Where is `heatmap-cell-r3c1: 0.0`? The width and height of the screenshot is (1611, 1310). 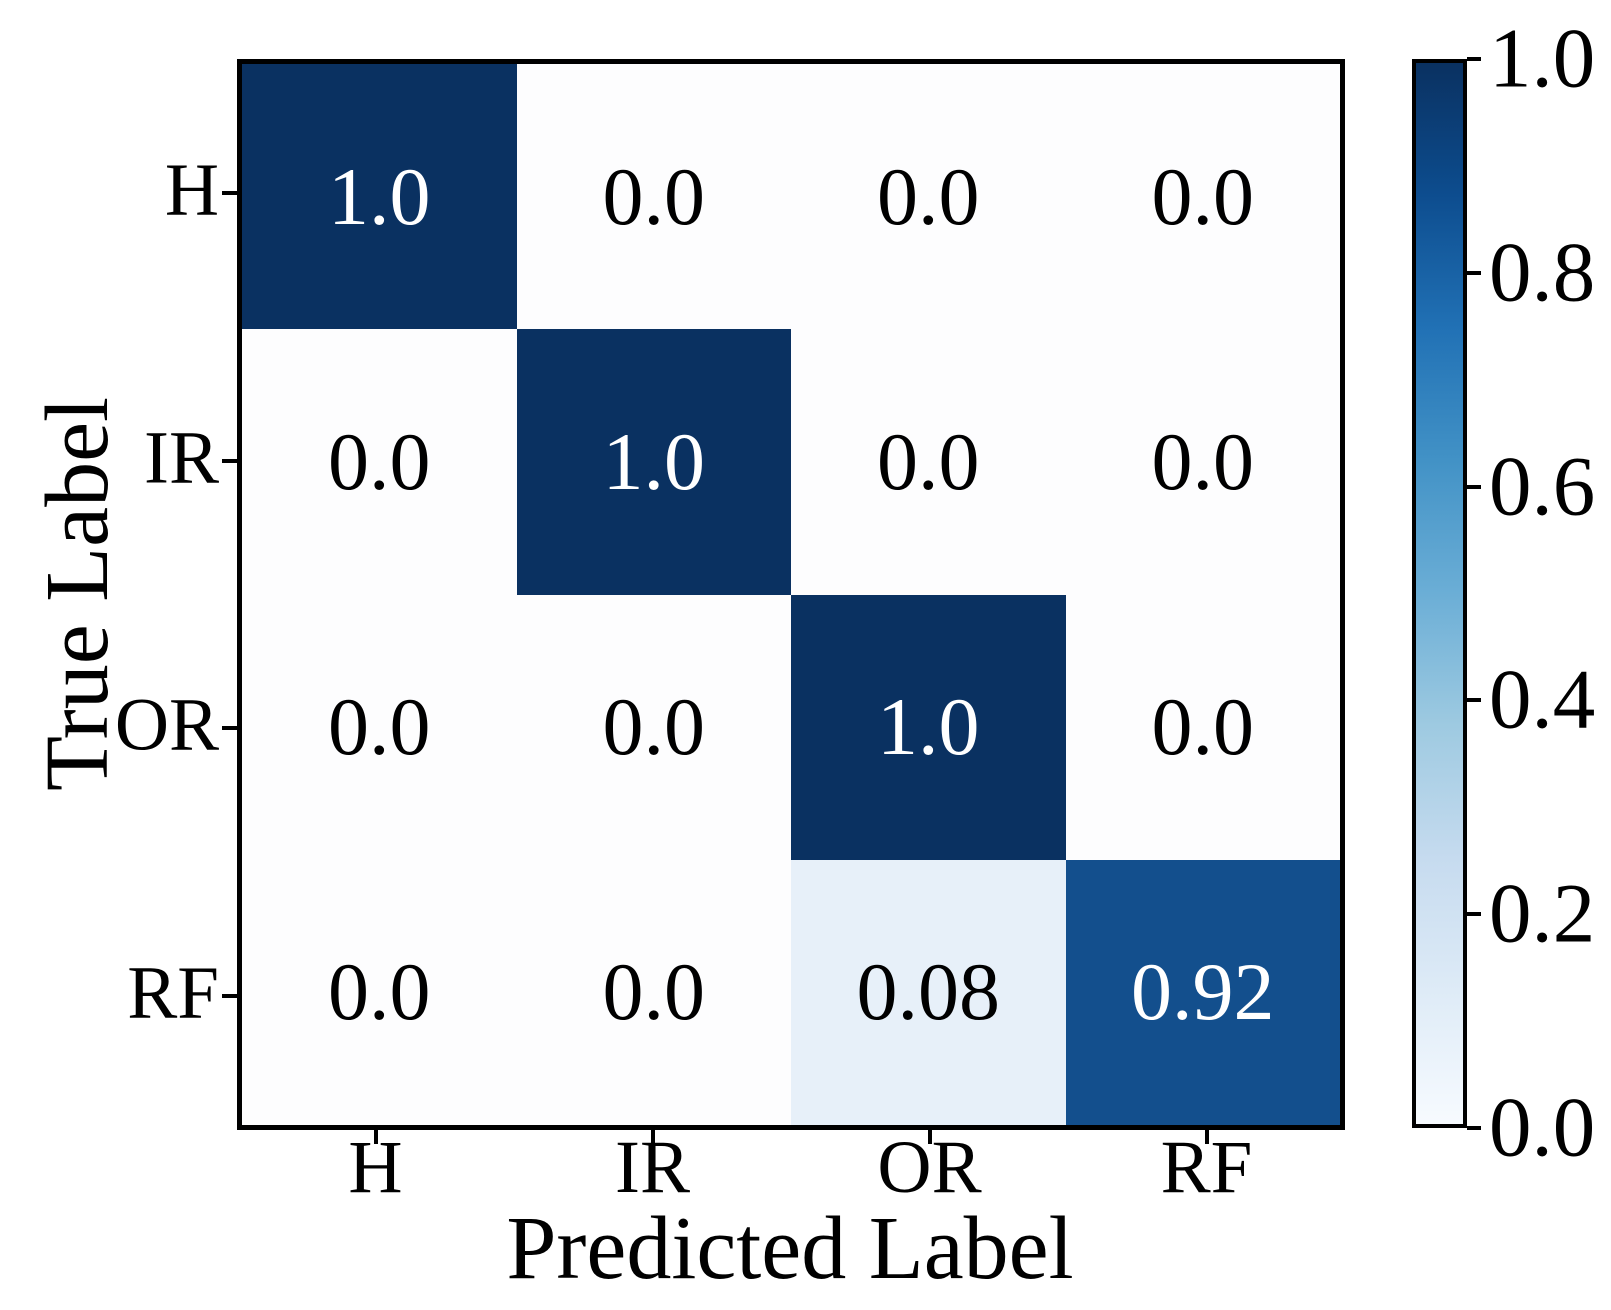 heatmap-cell-r3c1: 0.0 is located at coordinates (653, 992).